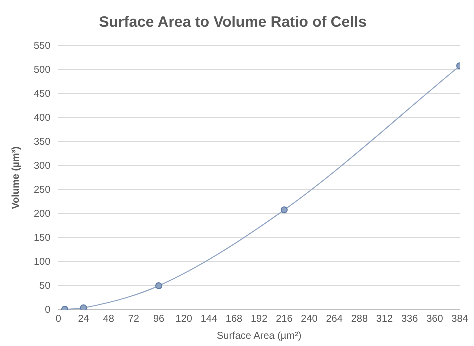 The width and height of the screenshot is (474, 346). What do you see at coordinates (359, 319) in the screenshot?
I see `x-tick-label: 288` at bounding box center [359, 319].